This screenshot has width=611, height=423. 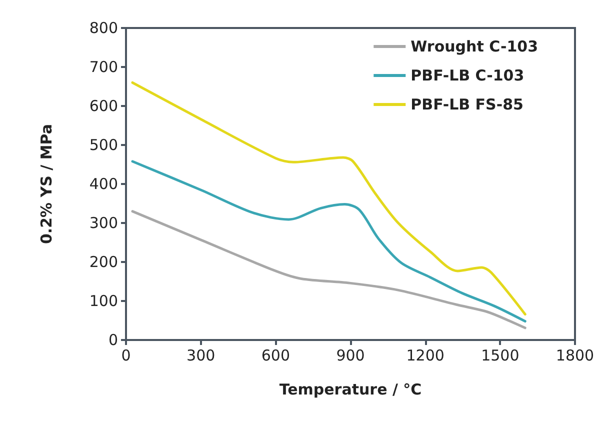 I want to click on y-tick-label: 200, so click(x=103, y=262).